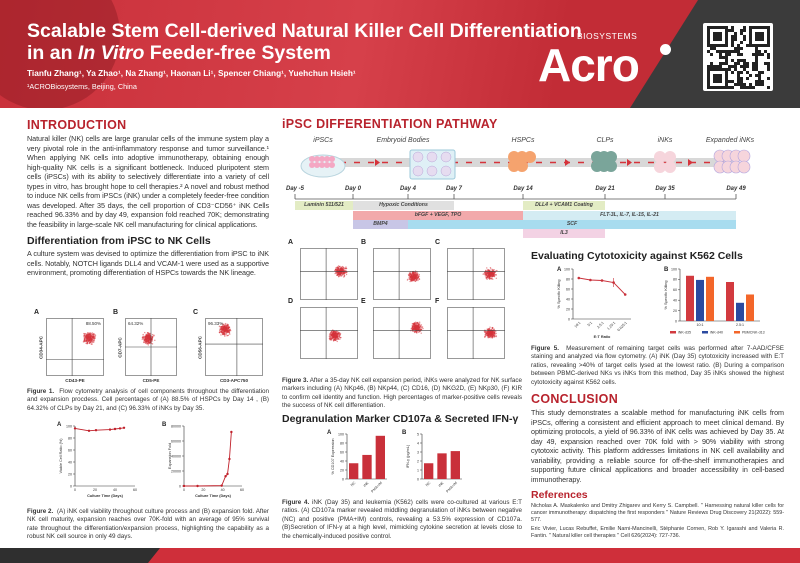  What do you see at coordinates (402, 274) in the screenshot?
I see `fig3-flow-plot-B` at bounding box center [402, 274].